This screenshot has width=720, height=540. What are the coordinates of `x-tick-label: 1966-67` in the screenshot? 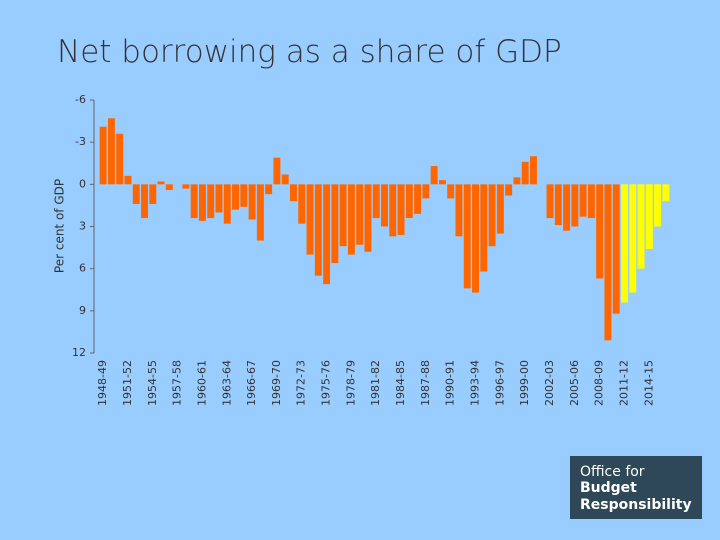 It's located at (251, 383).